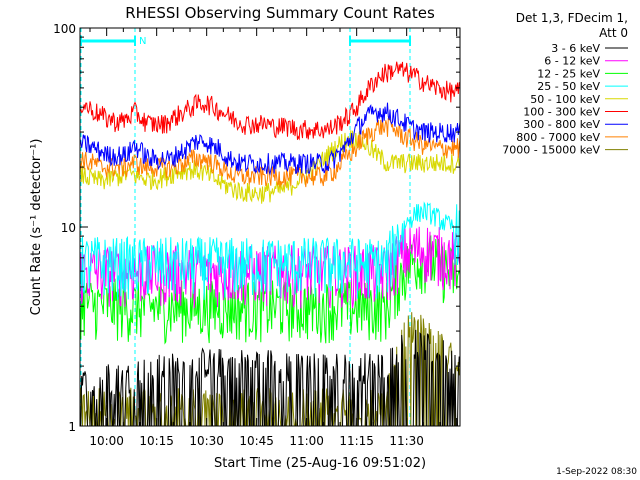  I want to click on legend-header-line1: Det 1,3, FDecim 1,, so click(572, 18).